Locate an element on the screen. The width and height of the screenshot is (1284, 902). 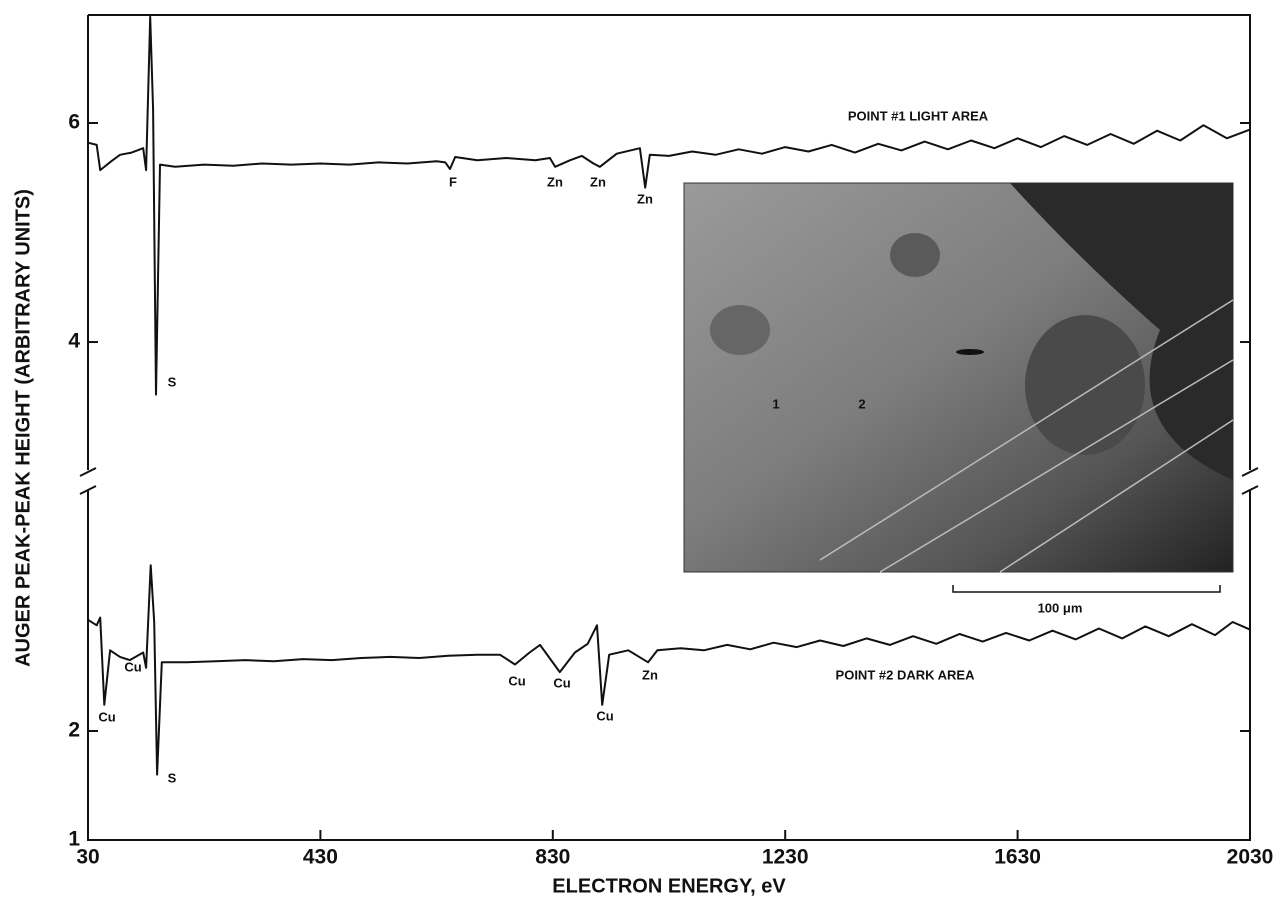
series-label: POINT #2 DARK AREA is located at coordinates (906, 674).